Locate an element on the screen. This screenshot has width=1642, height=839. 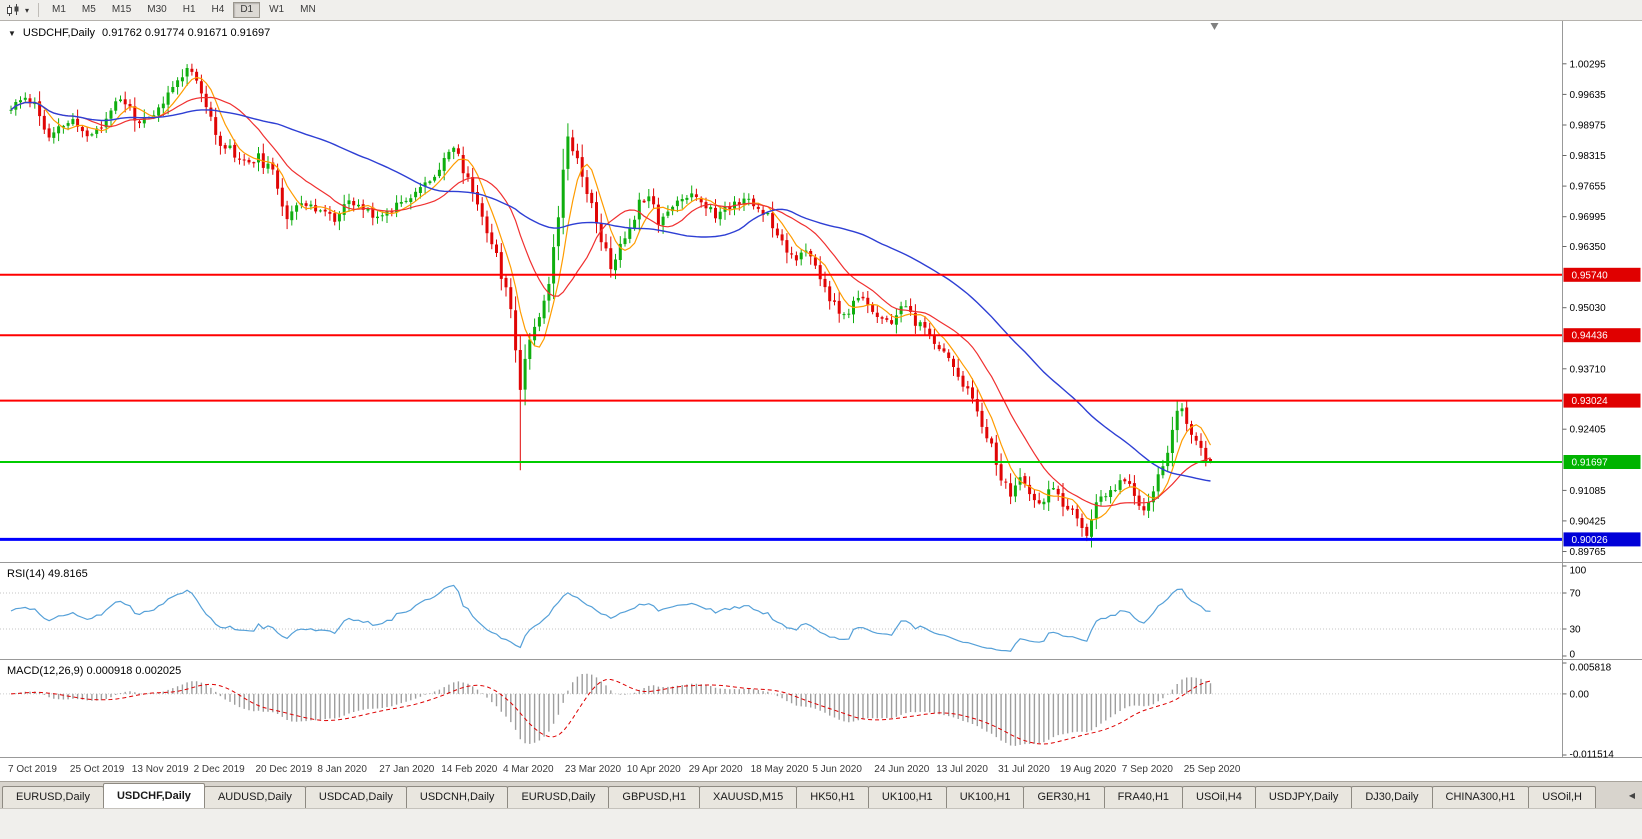
date-label: 24 Jun 2020 is located at coordinates (901, 769).